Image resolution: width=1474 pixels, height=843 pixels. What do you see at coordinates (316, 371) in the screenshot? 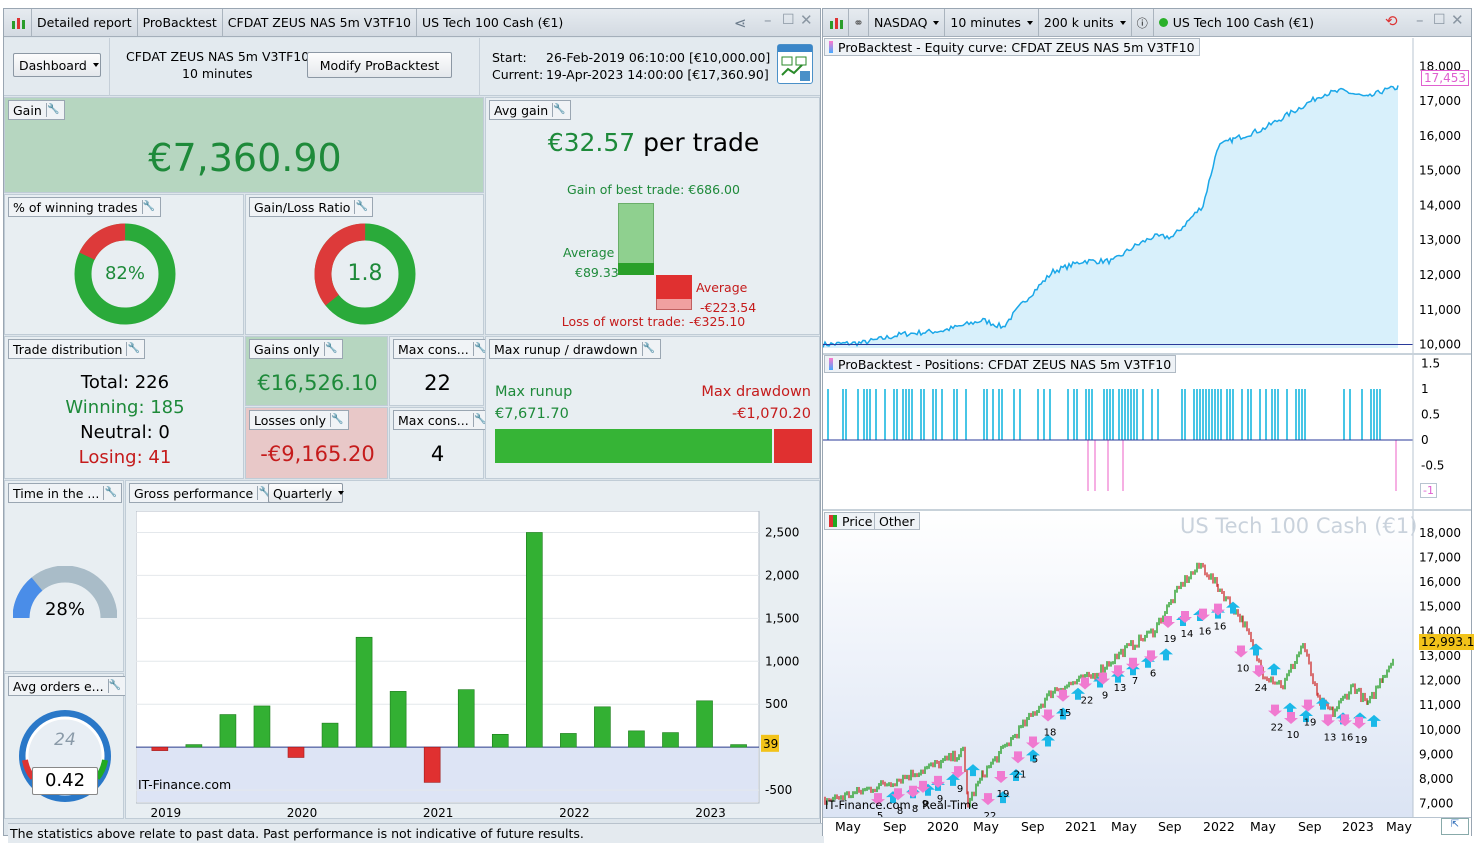
I see `gains-only-panel: Gains only 🔧 €16,526.10` at bounding box center [316, 371].